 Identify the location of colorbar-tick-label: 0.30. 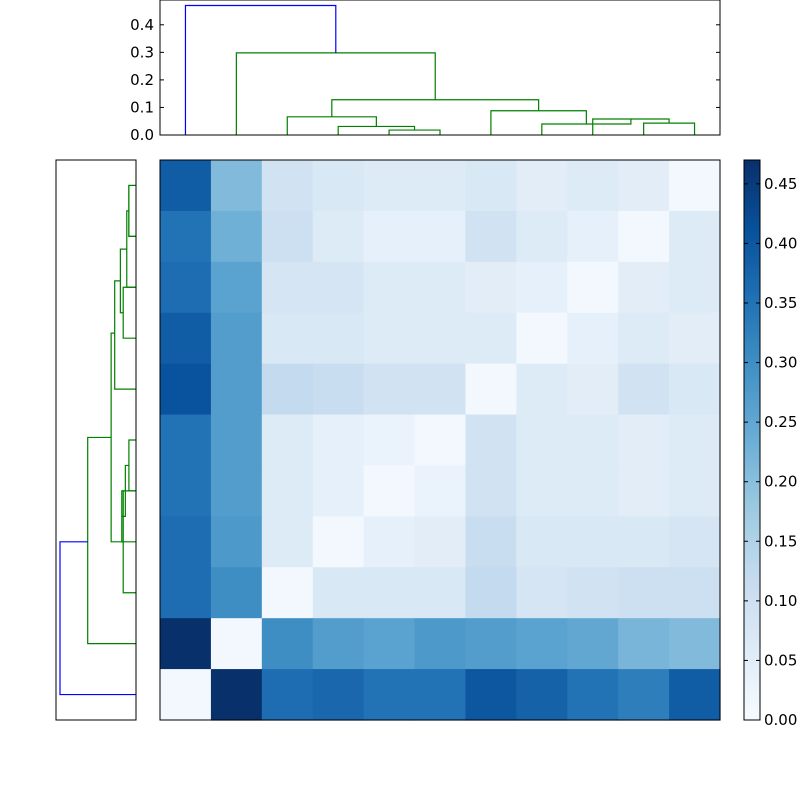
(780, 363).